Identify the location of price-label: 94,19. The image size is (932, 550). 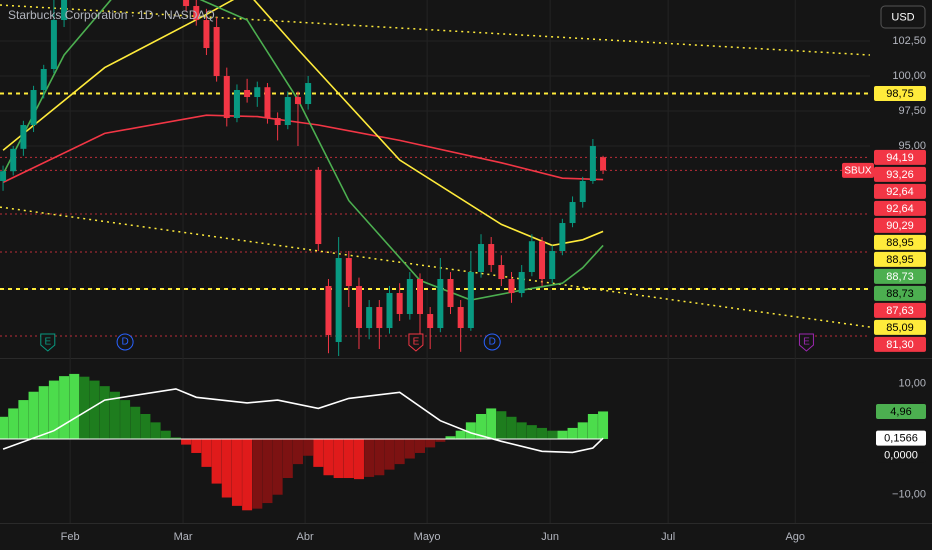
(900, 158).